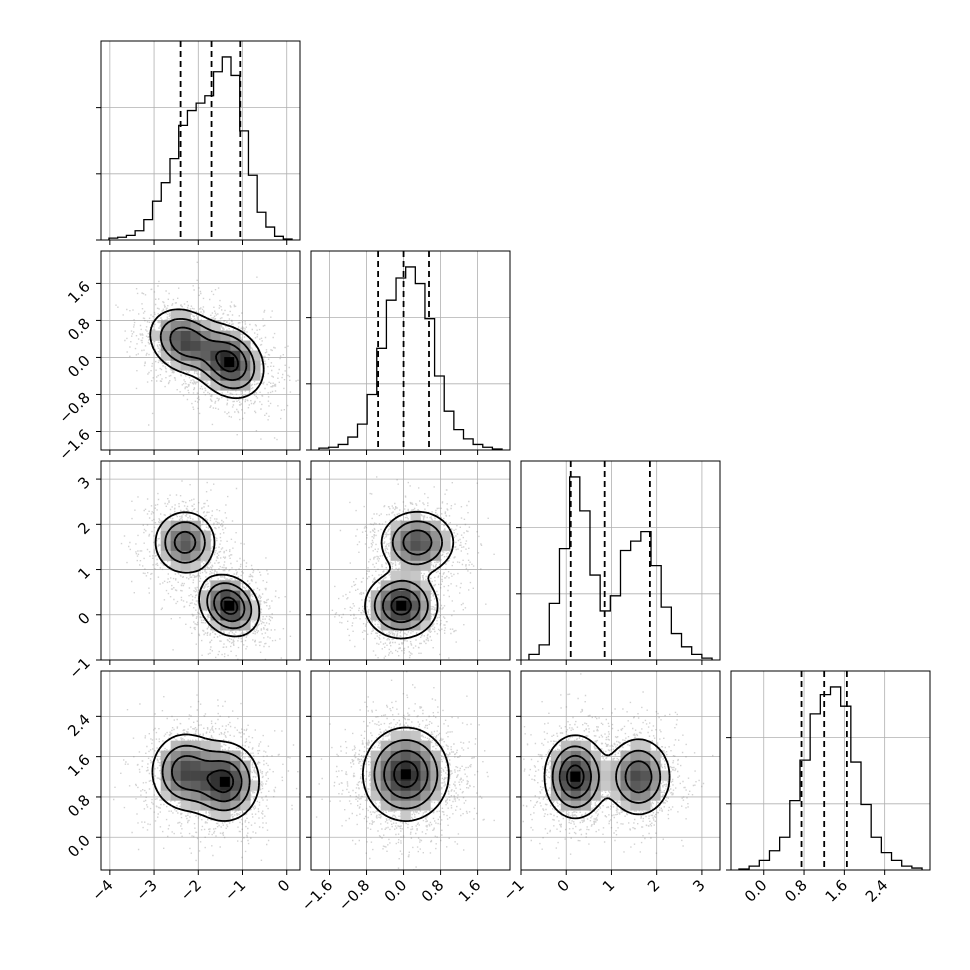 The height and width of the screenshot is (970, 970). I want to click on panel-frame, so click(620, 770).